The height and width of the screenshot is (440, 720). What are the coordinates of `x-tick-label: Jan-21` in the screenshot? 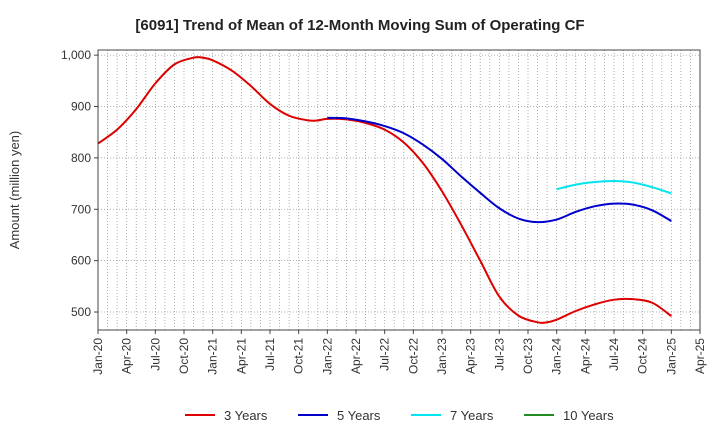 It's located at (213, 356).